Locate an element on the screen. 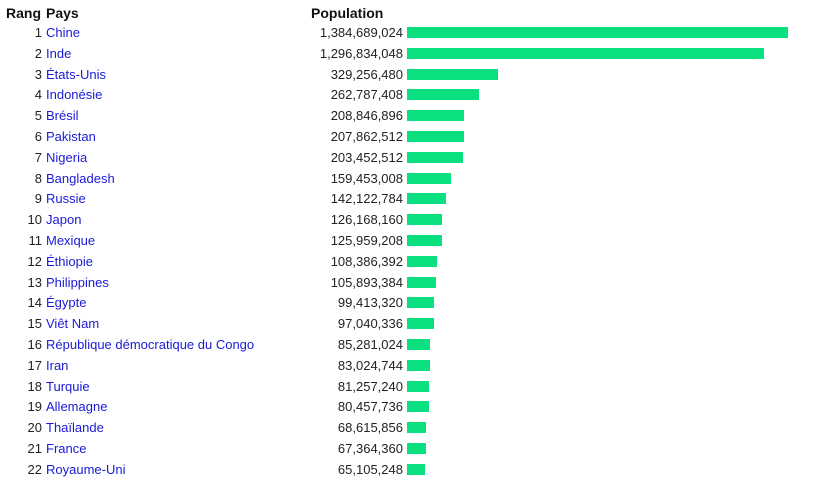  country-link: Japon is located at coordinates (64, 220).